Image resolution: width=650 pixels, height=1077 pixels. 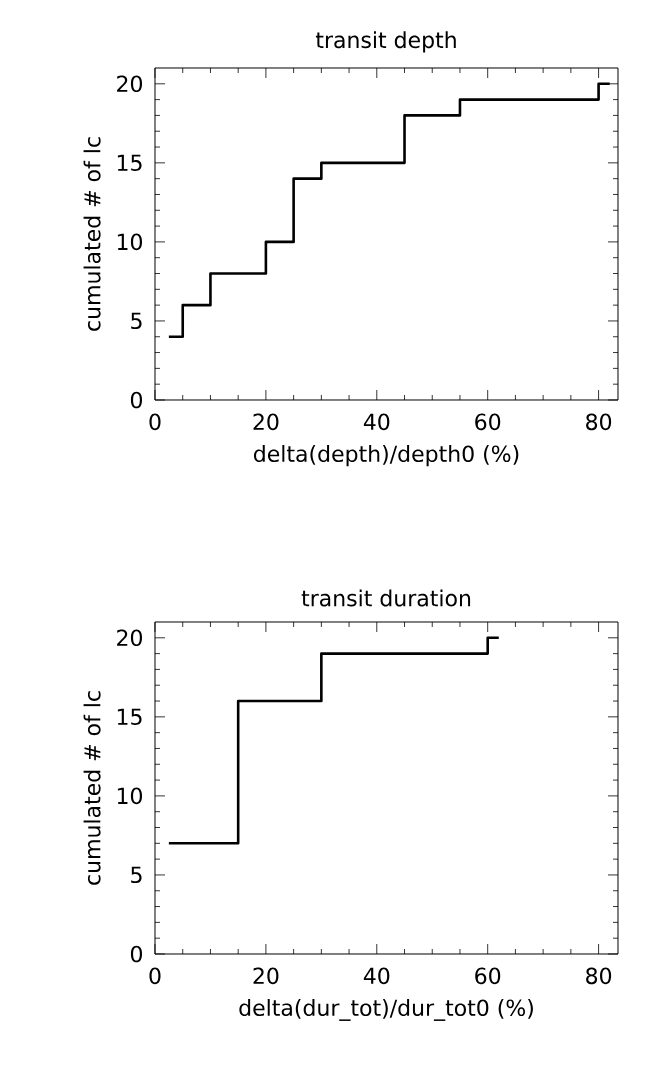 What do you see at coordinates (386, 1010) in the screenshot?
I see `x-axis-title: delta(dur_tot)/dur_tot0 (%)` at bounding box center [386, 1010].